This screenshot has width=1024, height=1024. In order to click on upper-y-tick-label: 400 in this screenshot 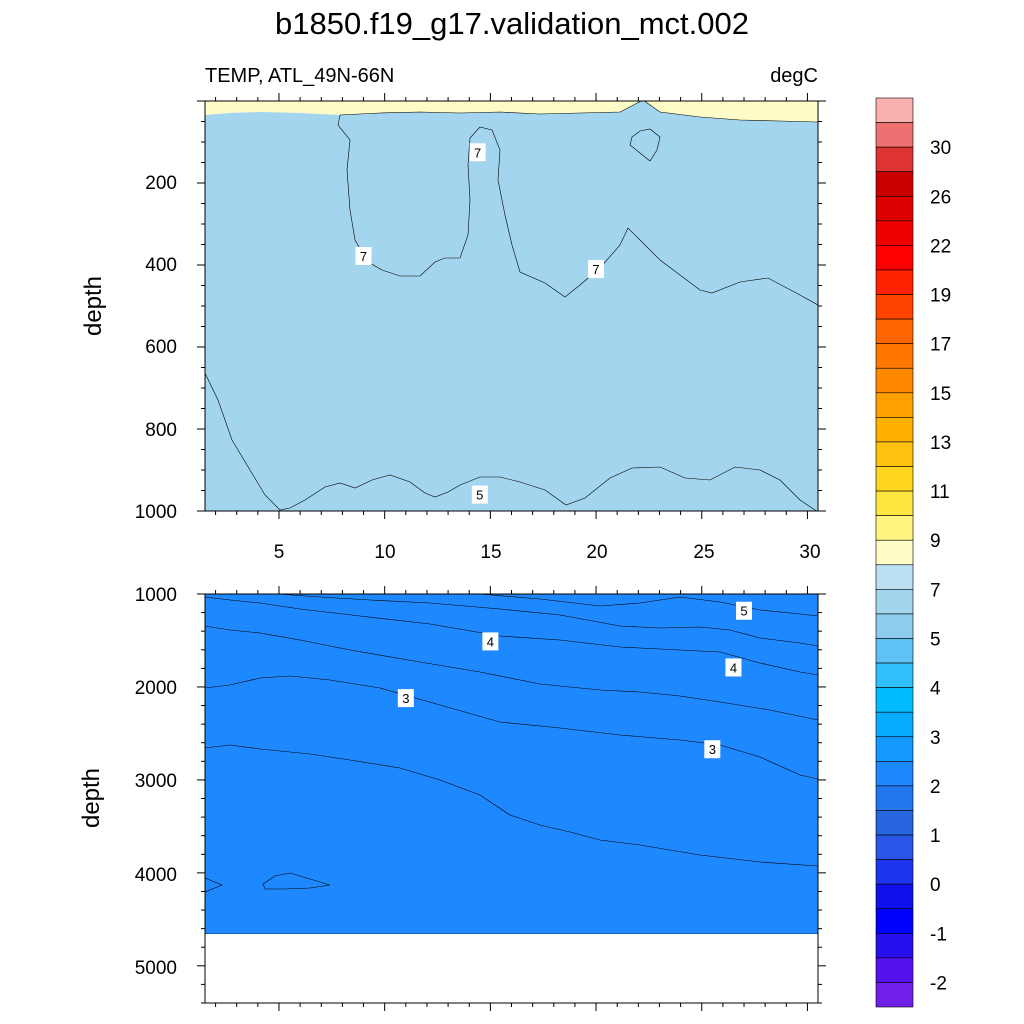, I will do `click(161, 265)`.